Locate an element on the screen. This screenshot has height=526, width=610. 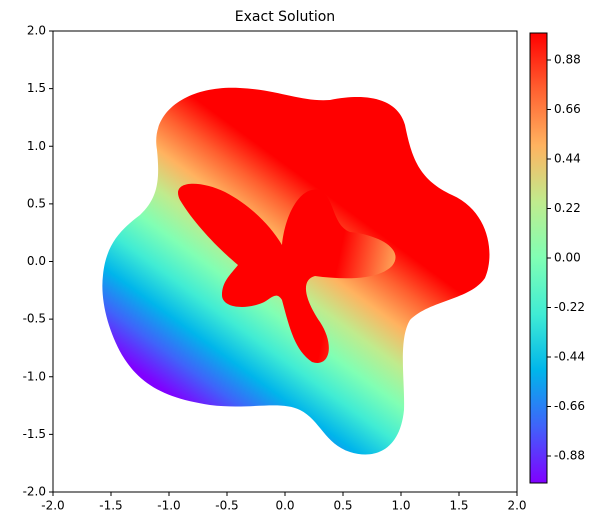
colorbar-tick-label: -0.22 is located at coordinates (569, 307).